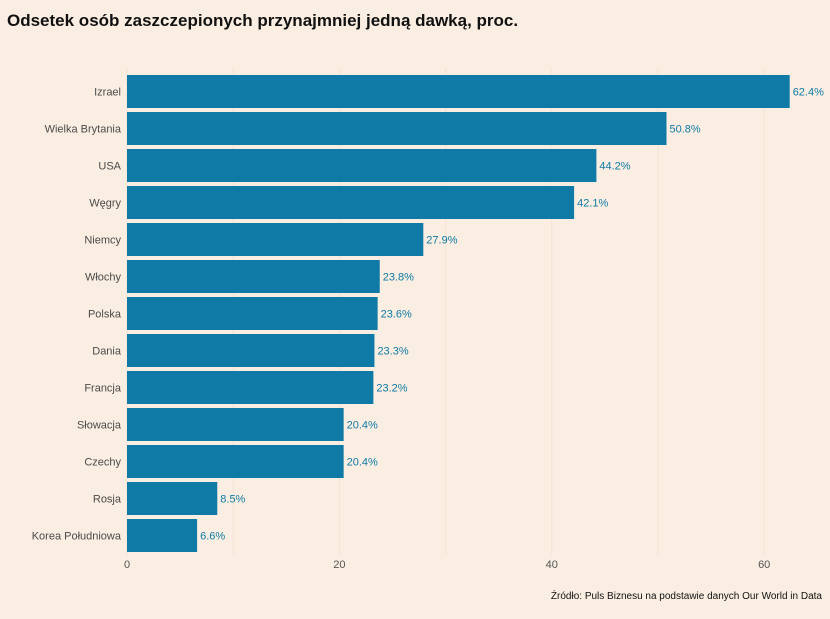 This screenshot has height=619, width=830. Describe the element at coordinates (339, 565) in the screenshot. I see `x-tick-label: 20` at that location.